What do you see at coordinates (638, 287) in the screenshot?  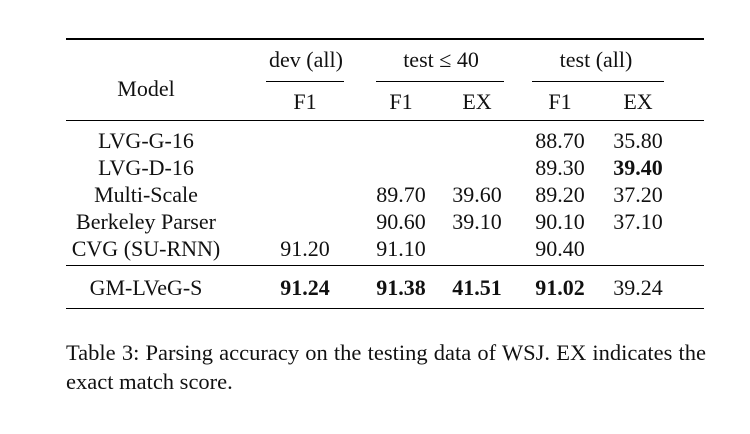 I see `score-cell: 39.24` at bounding box center [638, 287].